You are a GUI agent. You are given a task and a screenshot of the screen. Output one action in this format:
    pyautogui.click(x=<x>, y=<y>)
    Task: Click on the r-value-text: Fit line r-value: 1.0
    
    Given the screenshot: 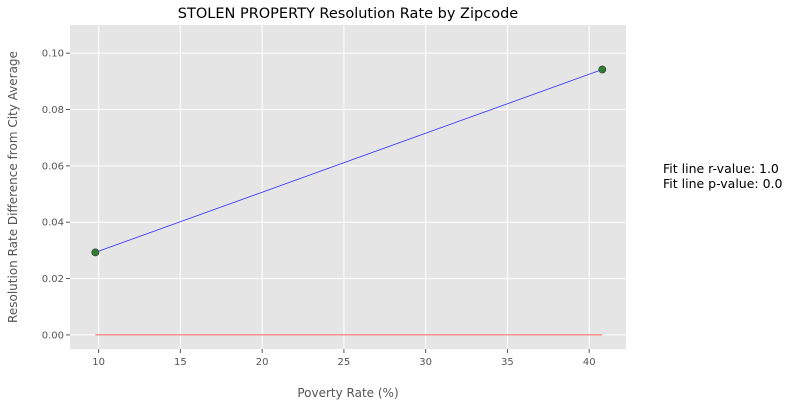 What is the action you would take?
    pyautogui.click(x=721, y=168)
    